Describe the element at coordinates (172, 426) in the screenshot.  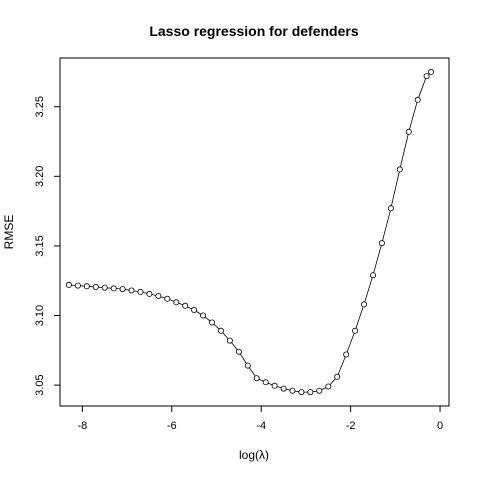
I see `x-tick-label: -6` at that location.